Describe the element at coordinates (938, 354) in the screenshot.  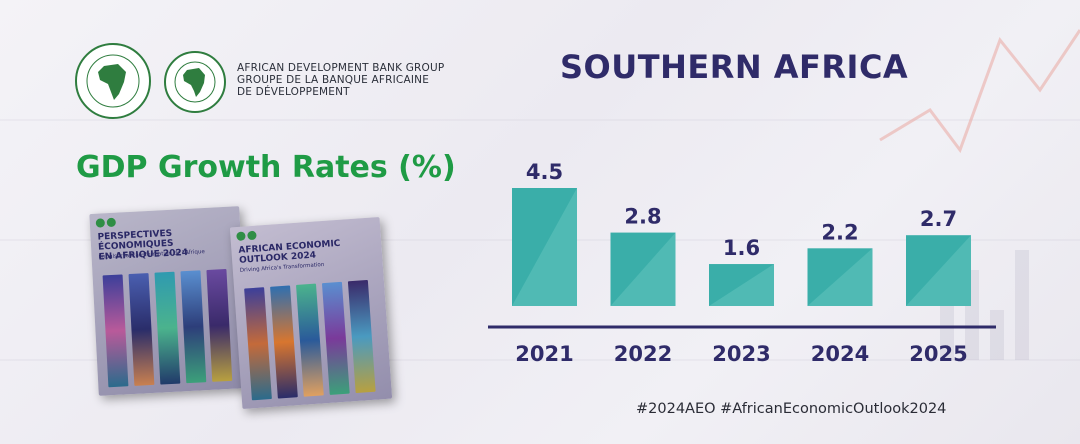
I see `x-tick-label-2025: 2025` at that location.